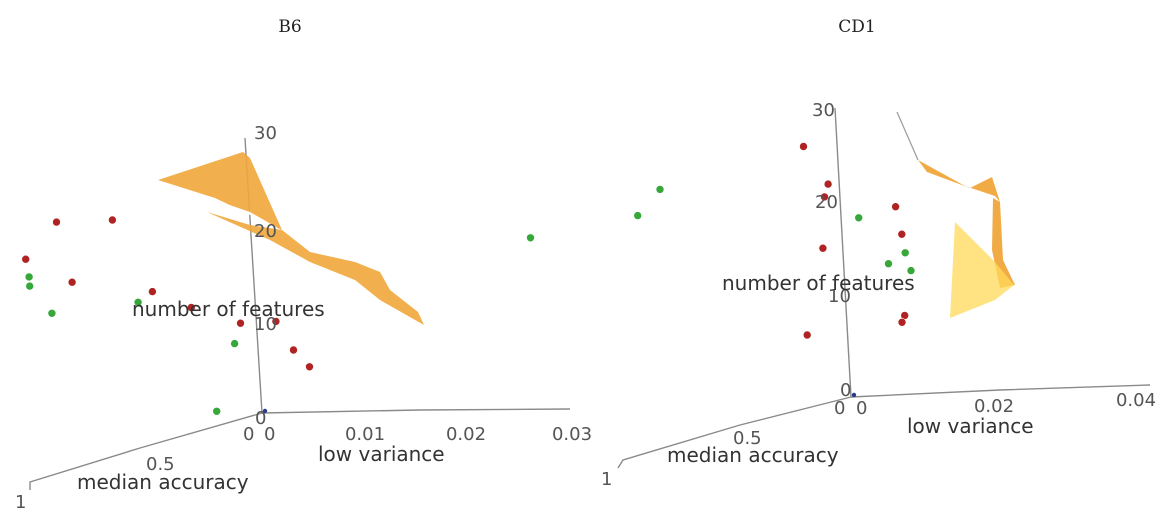  Describe the element at coordinates (265, 231) in the screenshot. I see `b6-z-tick-20: 20` at that location.